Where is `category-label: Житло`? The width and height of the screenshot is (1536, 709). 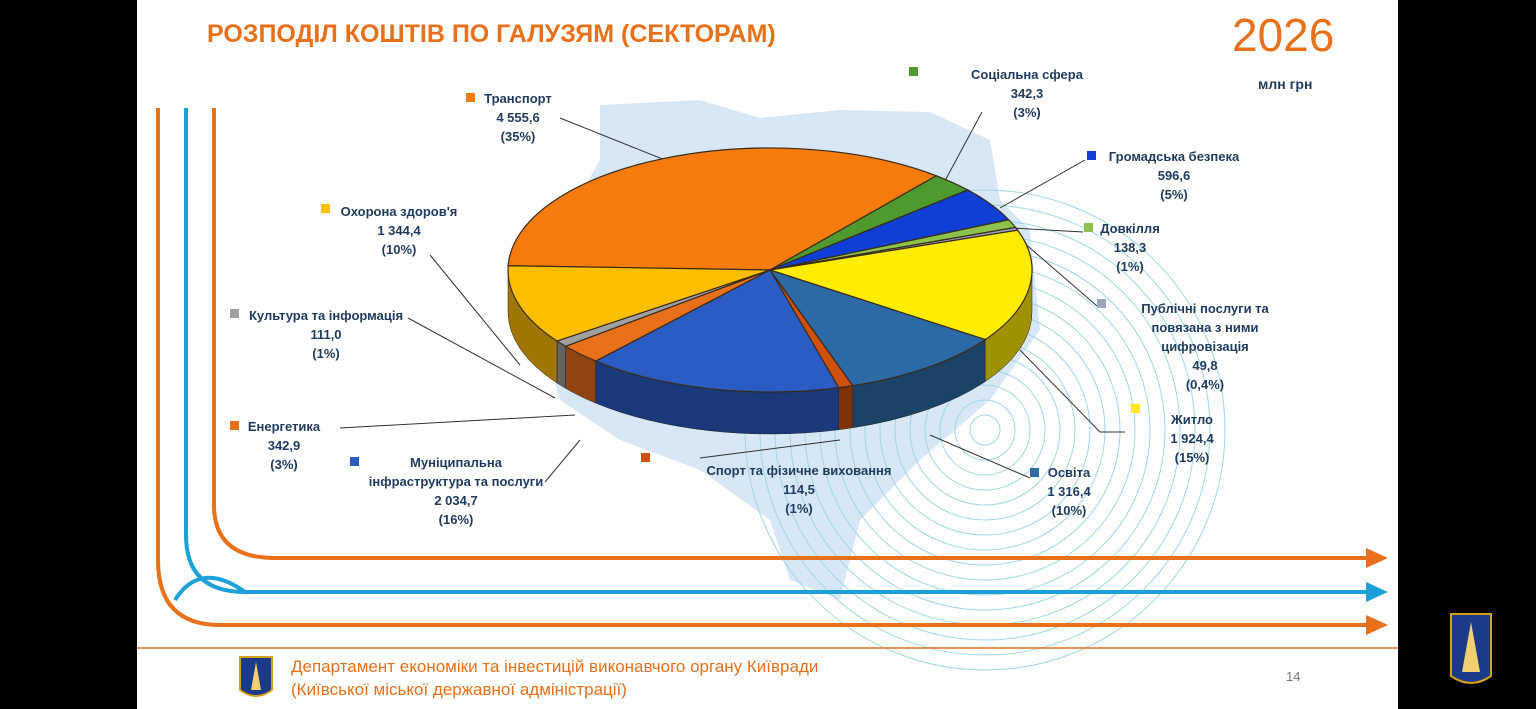 category-label: Житло is located at coordinates (1192, 419).